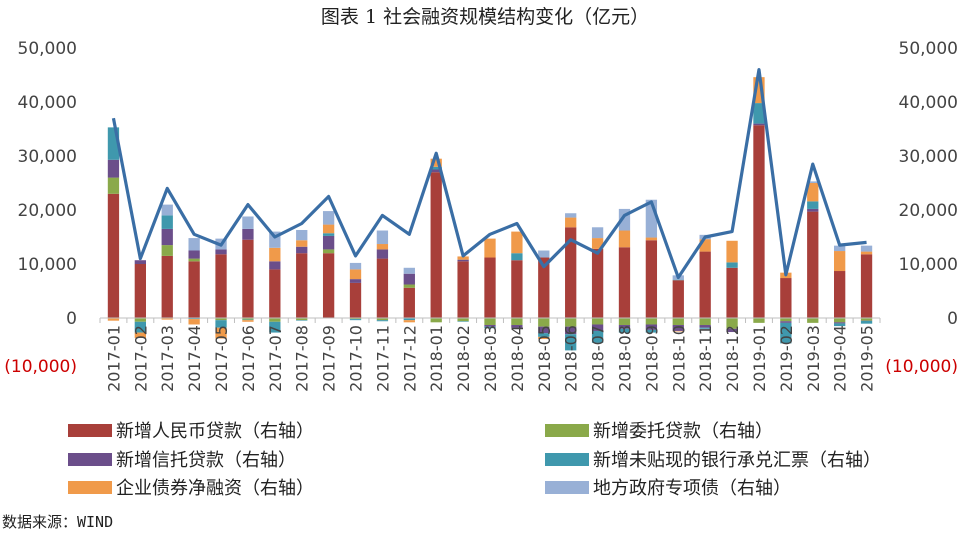 The height and width of the screenshot is (536, 970). I want to click on y-tick-label-left: 50,000, so click(47, 49).